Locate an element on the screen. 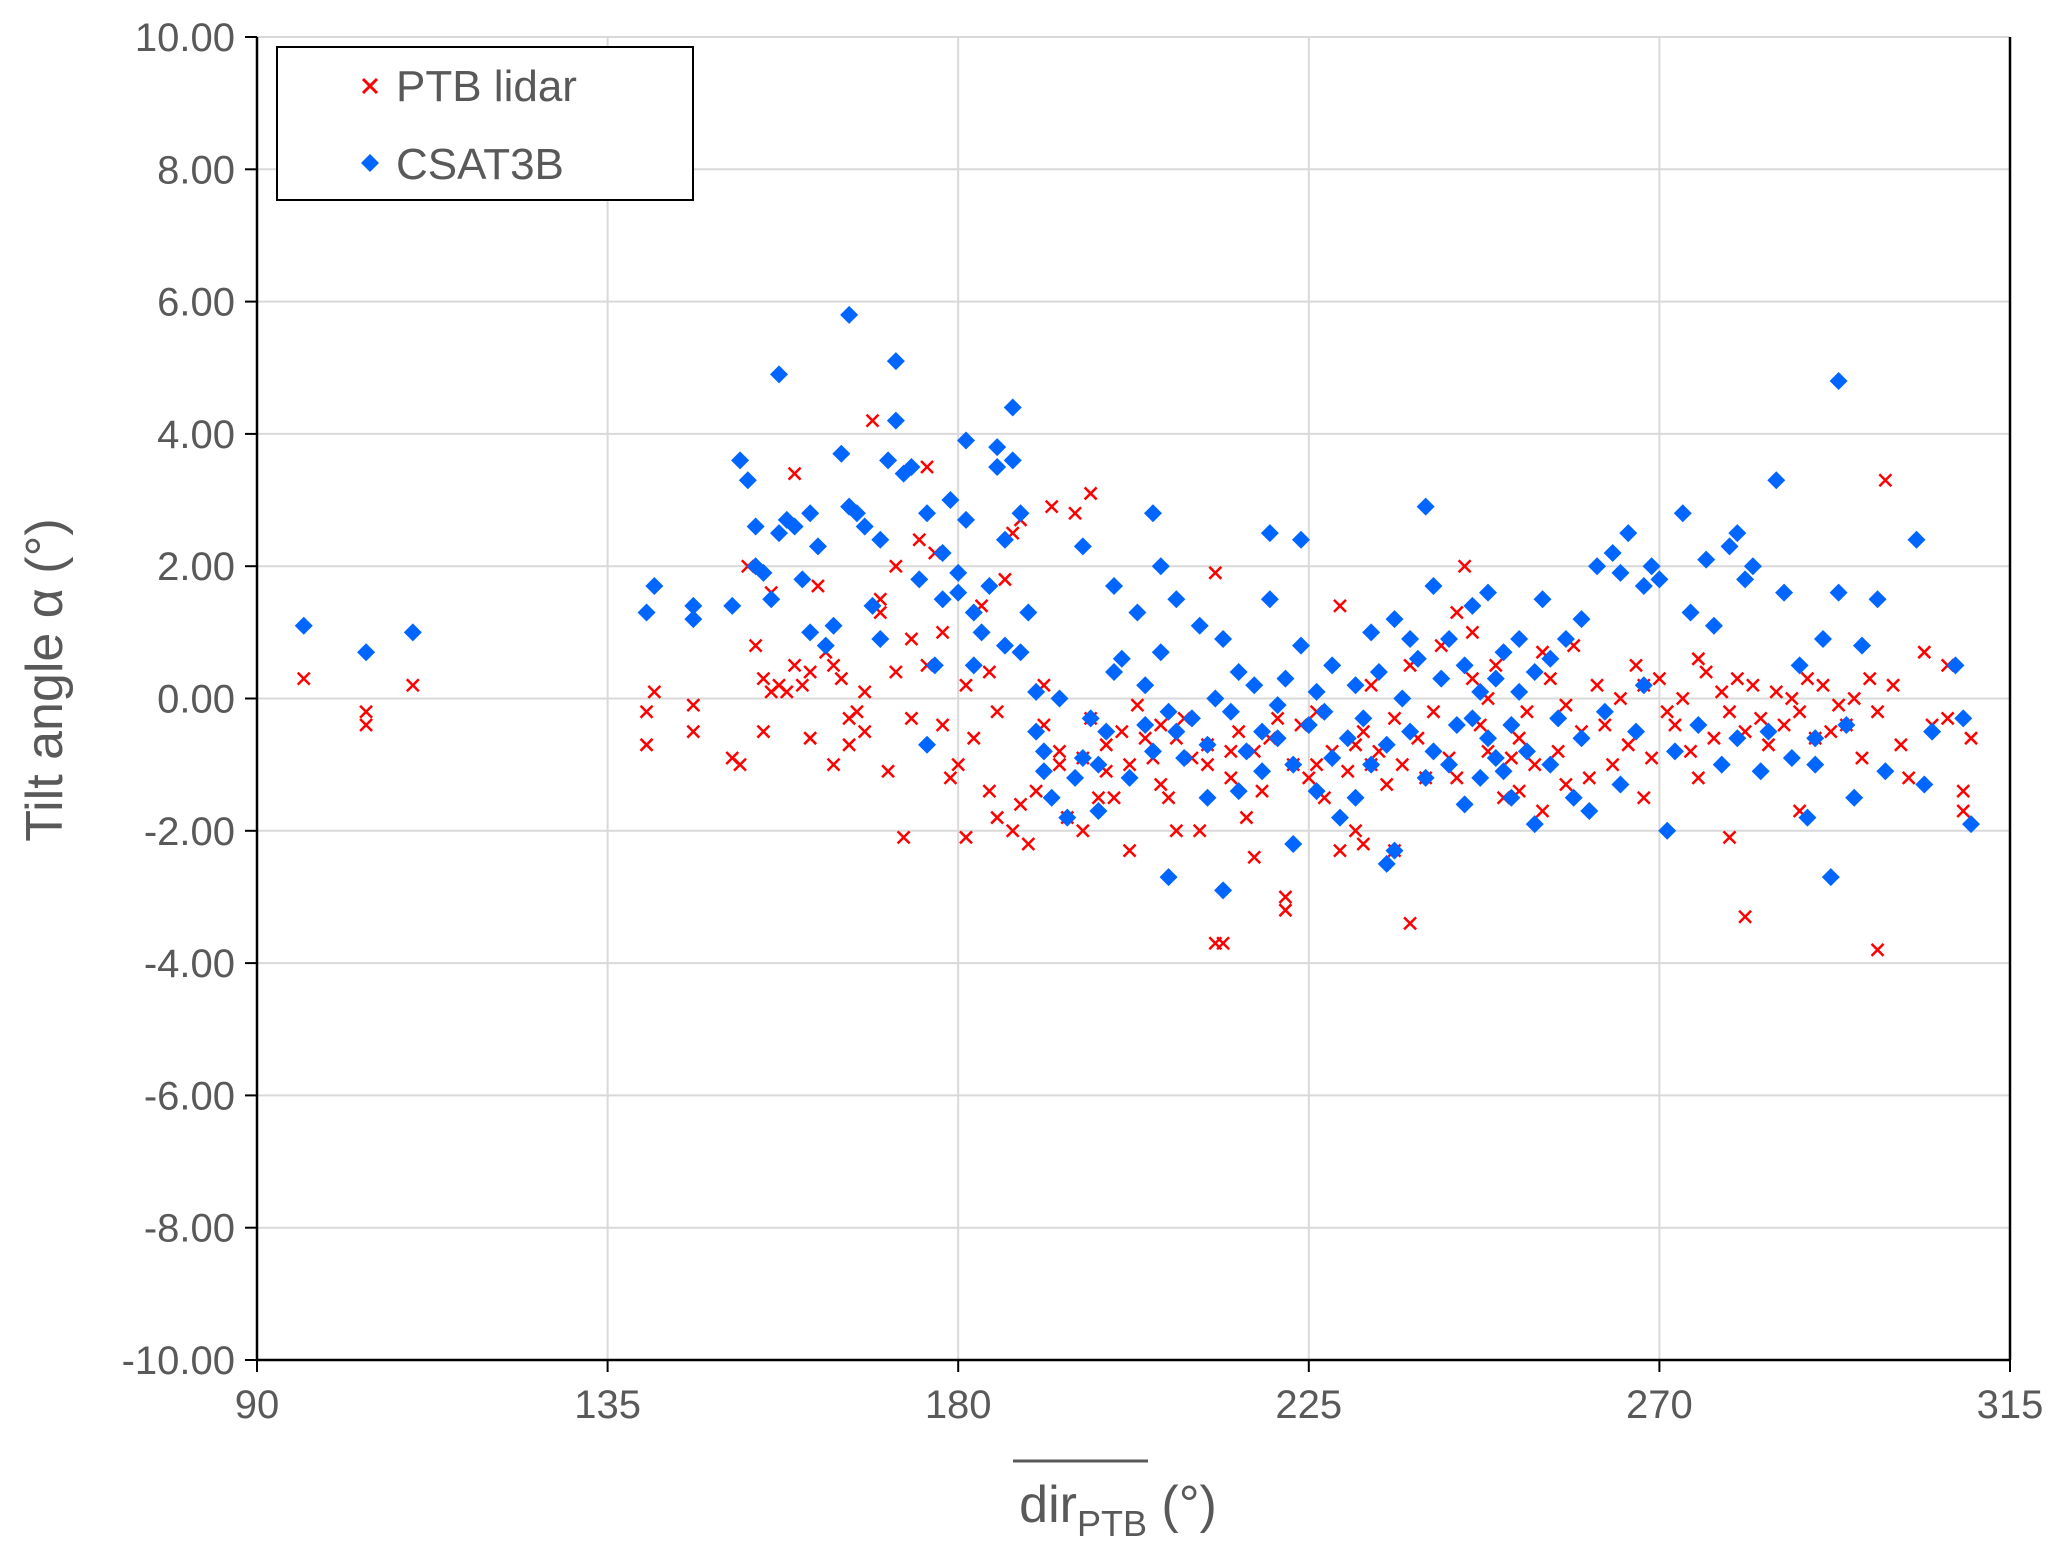 Image resolution: width=2067 pixels, height=1557 pixels. y-tick-label: -6.00 is located at coordinates (189, 1096).